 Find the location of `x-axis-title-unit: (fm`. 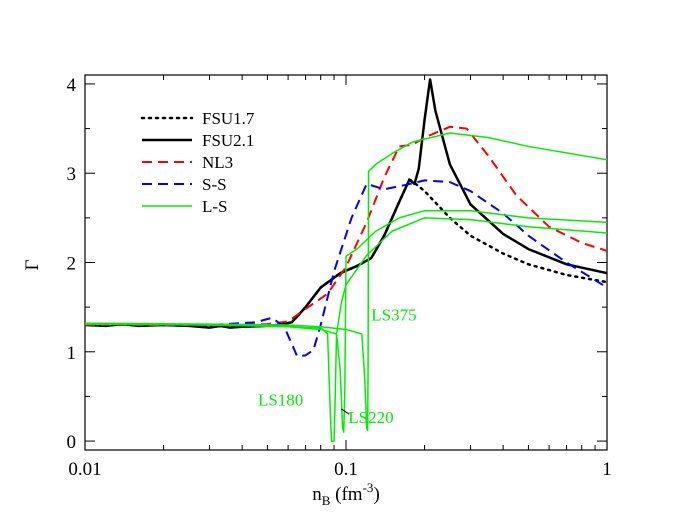

x-axis-title-unit: (fm is located at coordinates (346, 494).